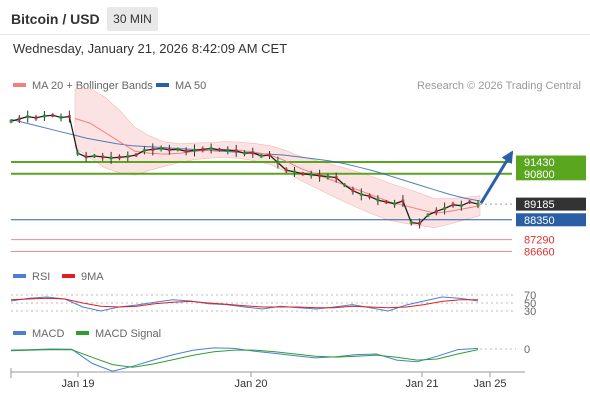 Image resolution: width=590 pixels, height=400 pixels. I want to click on legend-swatch-macd, so click(19, 333).